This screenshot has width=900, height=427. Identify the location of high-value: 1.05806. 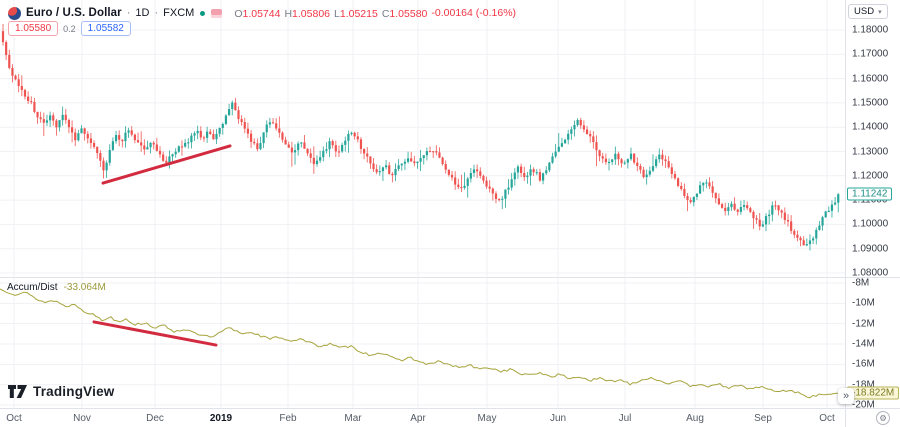
(311, 14).